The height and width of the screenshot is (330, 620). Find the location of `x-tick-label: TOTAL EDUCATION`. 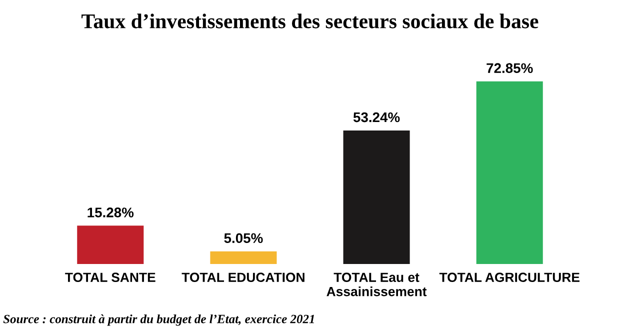

x-tick-label: TOTAL EDUCATION is located at coordinates (243, 277).